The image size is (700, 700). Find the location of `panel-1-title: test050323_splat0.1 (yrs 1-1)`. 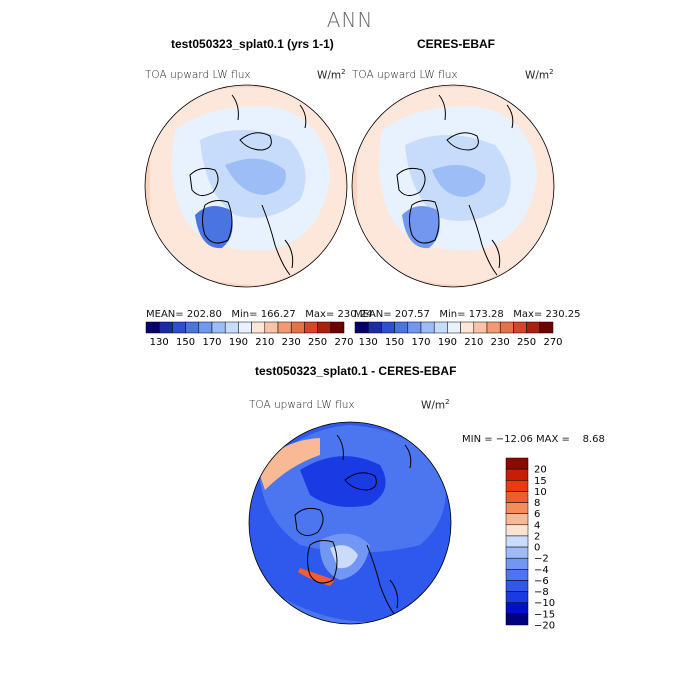

panel-1-title: test050323_splat0.1 (yrs 1-1) is located at coordinates (252, 44).